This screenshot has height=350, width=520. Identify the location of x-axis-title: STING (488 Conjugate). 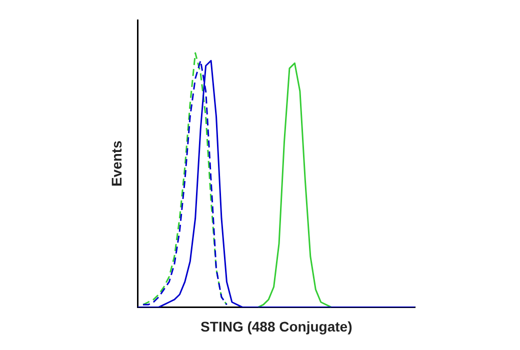
(276, 326).